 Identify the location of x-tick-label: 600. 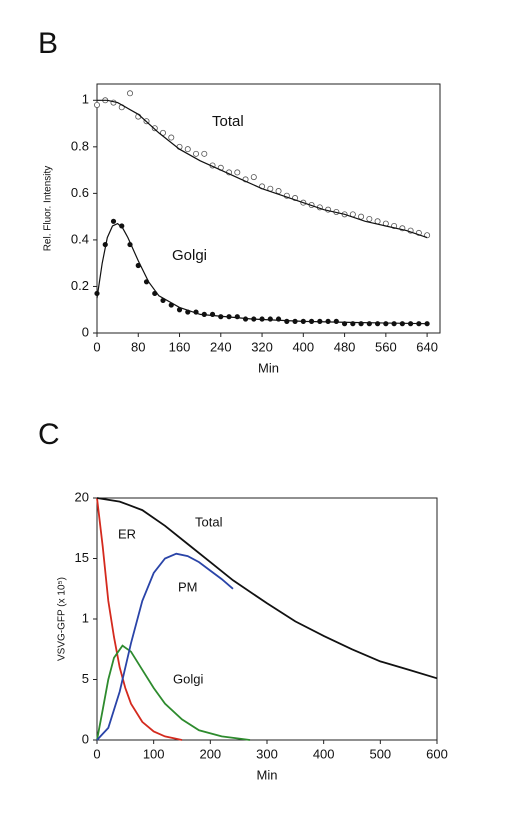
(437, 753).